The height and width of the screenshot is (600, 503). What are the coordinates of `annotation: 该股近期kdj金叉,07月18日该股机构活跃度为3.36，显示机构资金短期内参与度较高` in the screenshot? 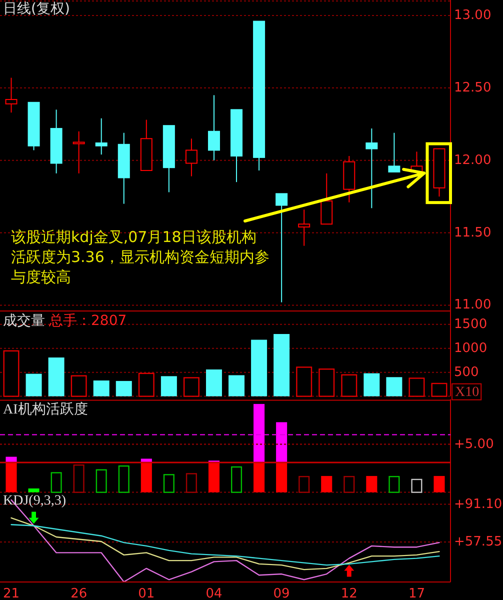 It's located at (140, 257).